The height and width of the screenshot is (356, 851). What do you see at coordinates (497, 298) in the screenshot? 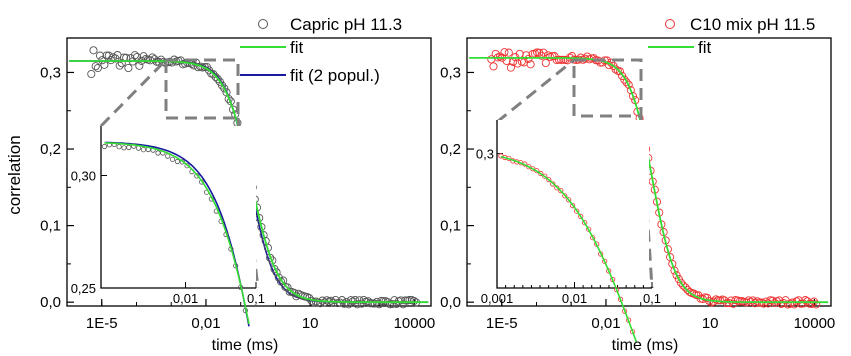
I see `inset-x-tick-label: 0,001` at bounding box center [497, 298].